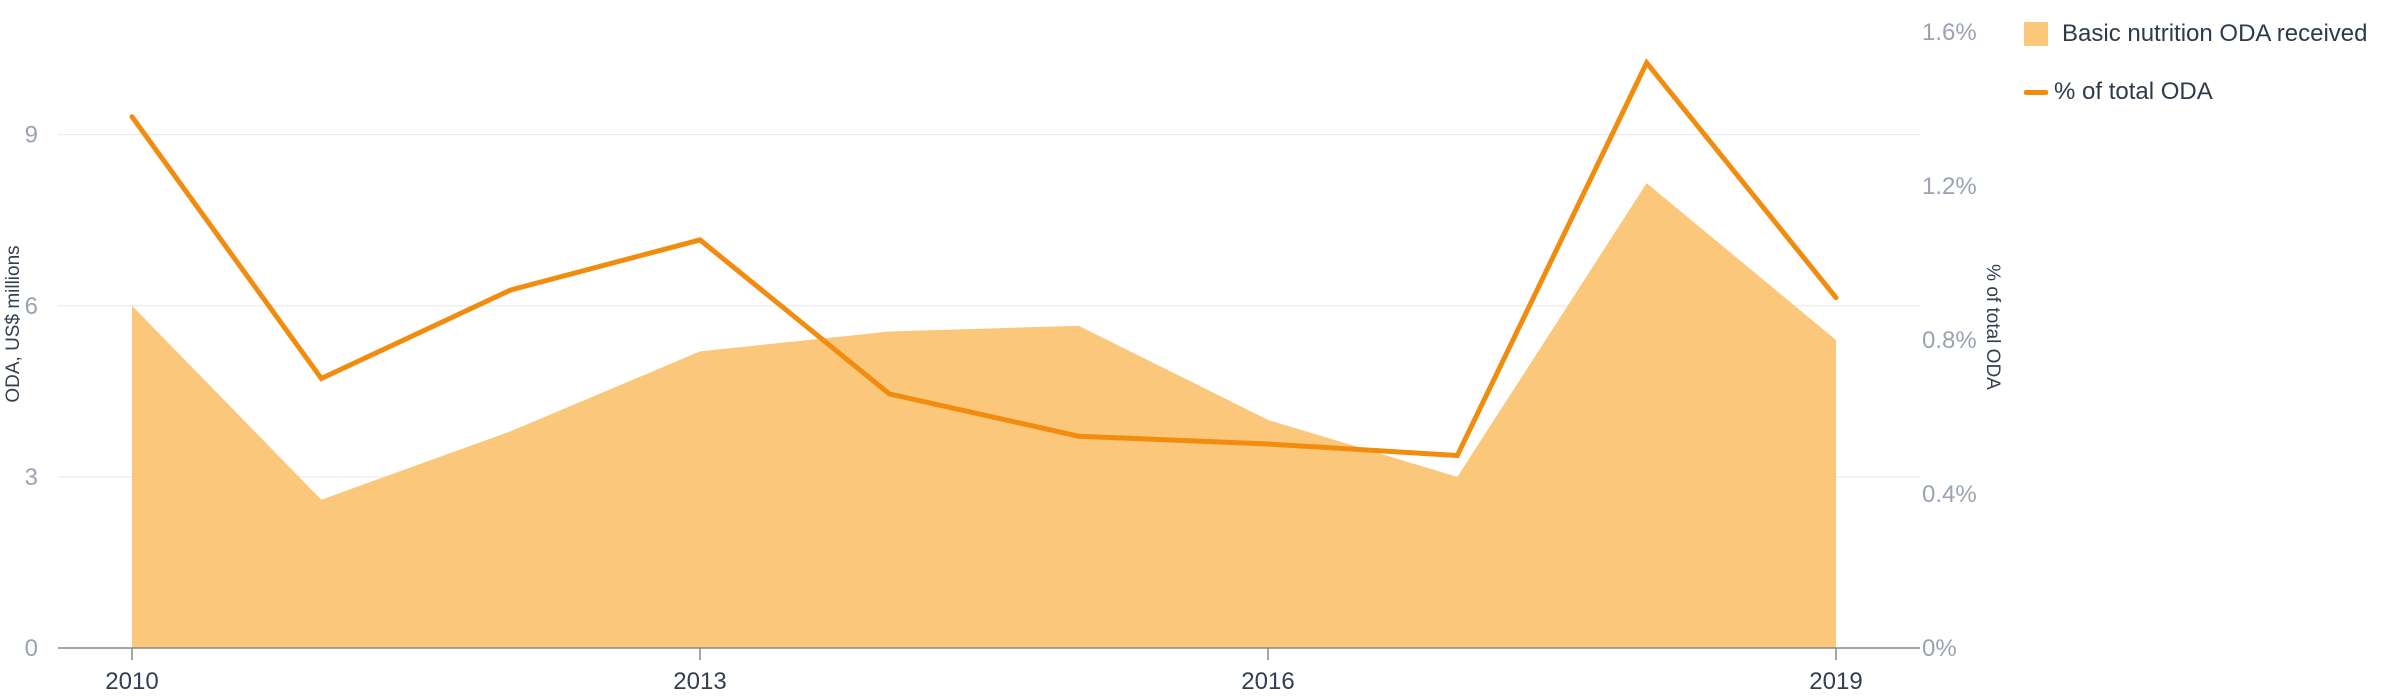 This screenshot has width=2400, height=700. What do you see at coordinates (131, 681) in the screenshot?
I see `x-tick-label: 2010` at bounding box center [131, 681].